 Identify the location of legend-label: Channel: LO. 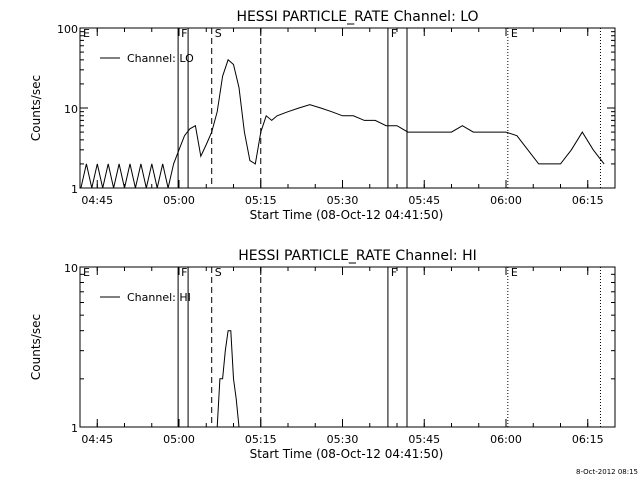
(160, 58).